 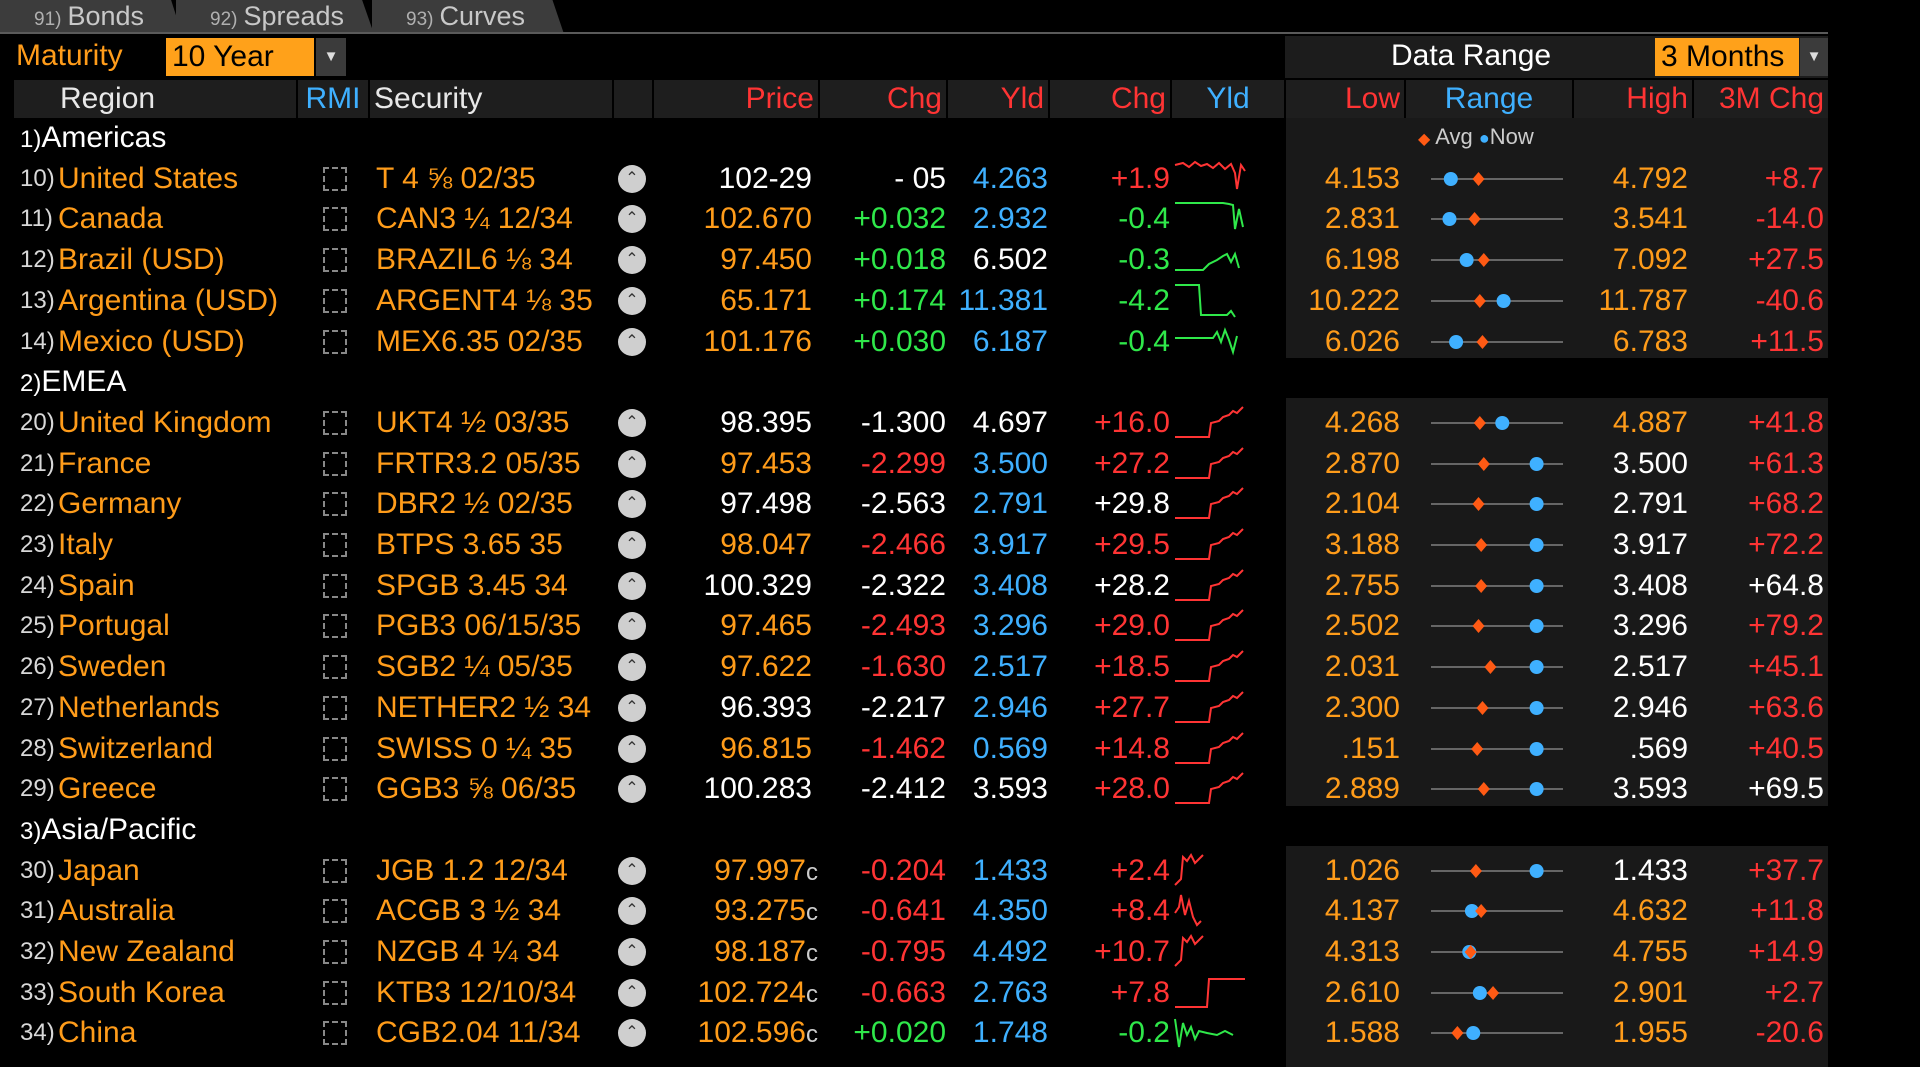 I want to click on header-yld-chg: Chg, so click(x=1110, y=99).